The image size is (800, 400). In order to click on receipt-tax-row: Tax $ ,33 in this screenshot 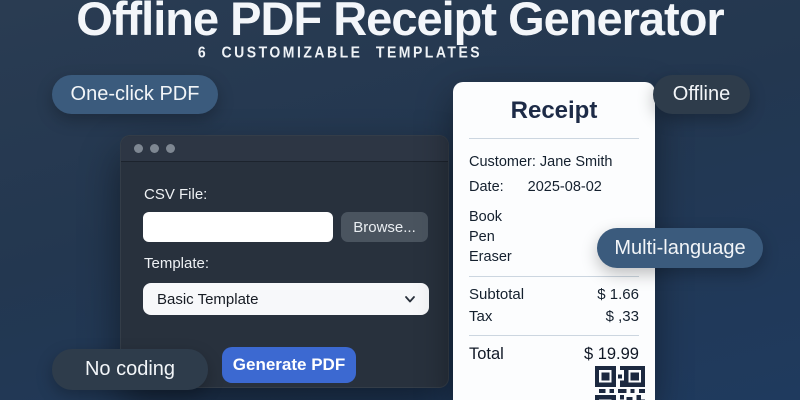, I will do `click(554, 317)`.